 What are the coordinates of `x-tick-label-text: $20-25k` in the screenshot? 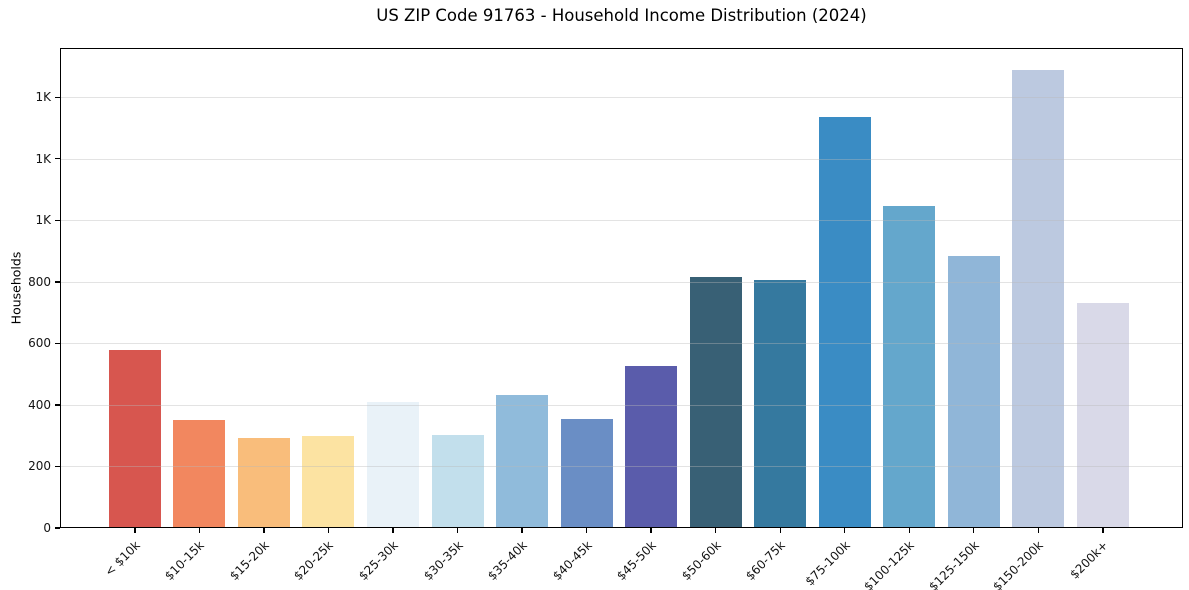 It's located at (314, 560).